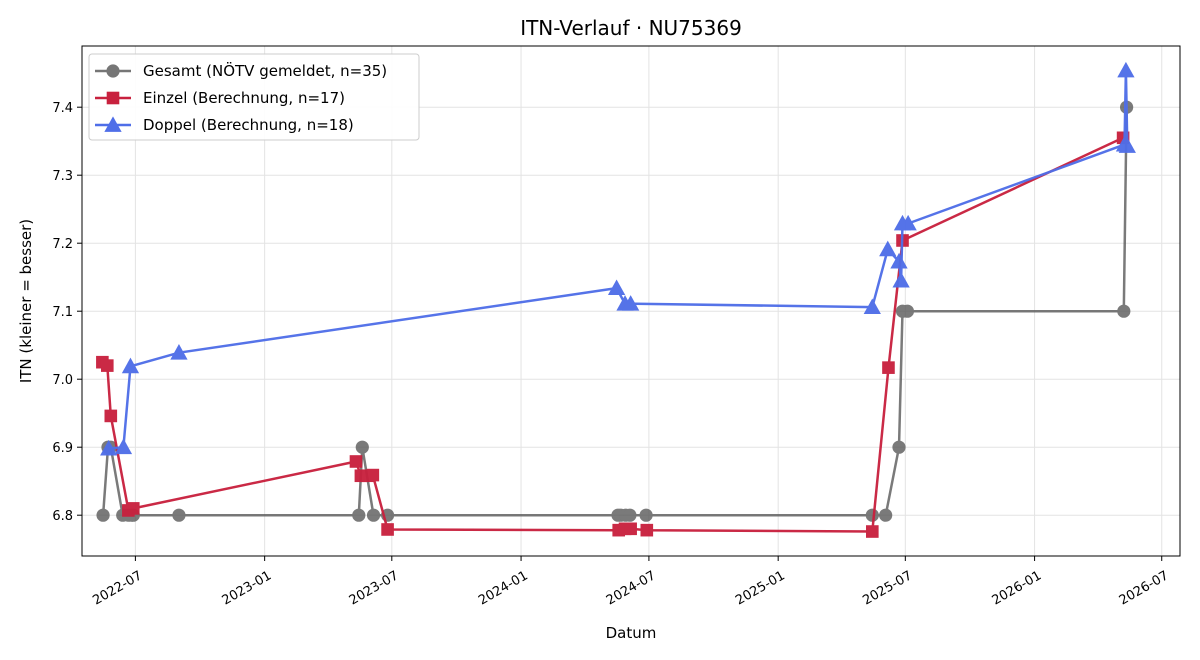  I want to click on y-tick-label: 7.2, so click(62, 244).